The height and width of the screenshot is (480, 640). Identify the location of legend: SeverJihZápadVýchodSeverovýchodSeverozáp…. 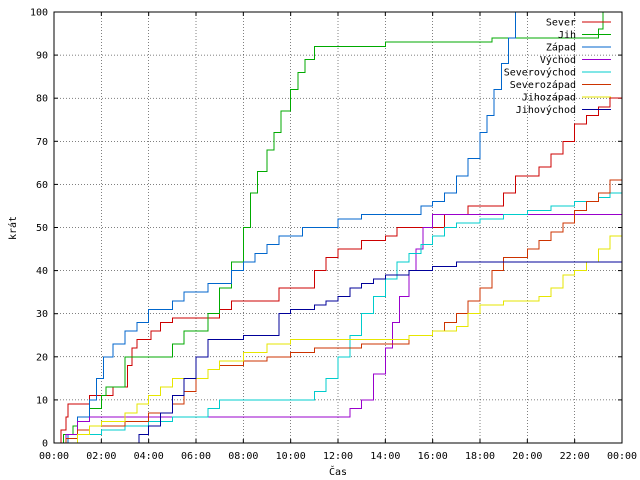
(557, 67).